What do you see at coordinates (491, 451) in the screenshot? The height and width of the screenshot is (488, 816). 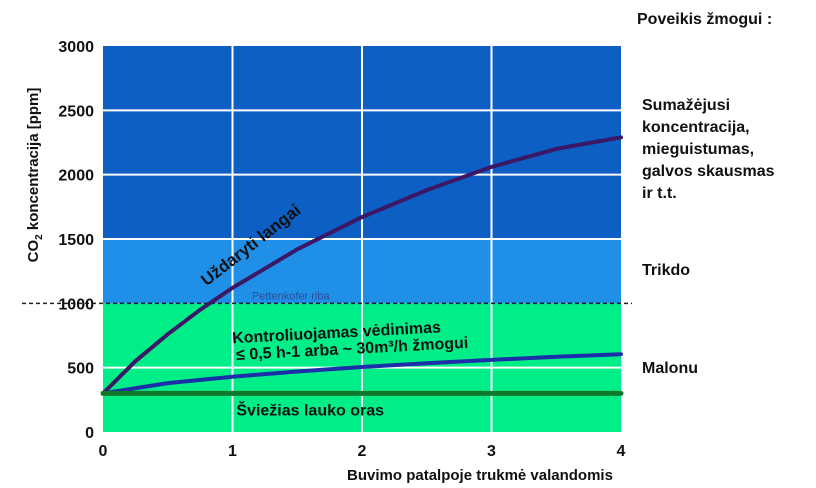 I see `x-tick-3: 3` at bounding box center [491, 451].